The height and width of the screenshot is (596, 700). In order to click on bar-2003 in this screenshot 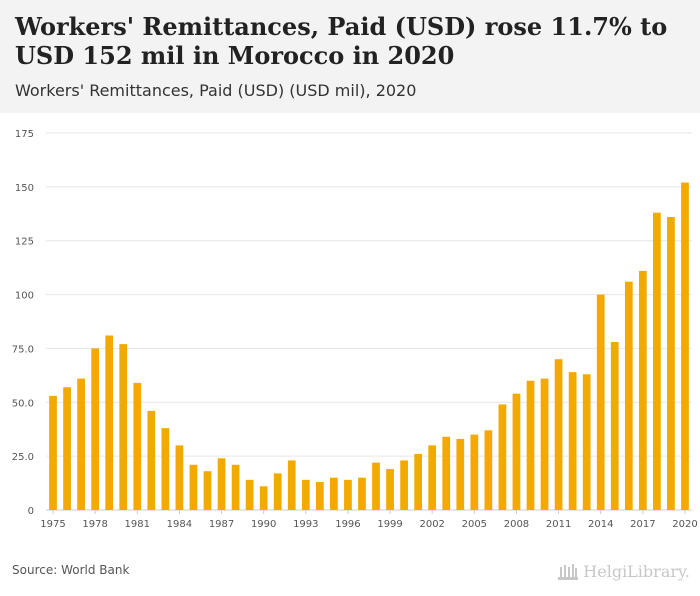, I will do `click(446, 473)`.